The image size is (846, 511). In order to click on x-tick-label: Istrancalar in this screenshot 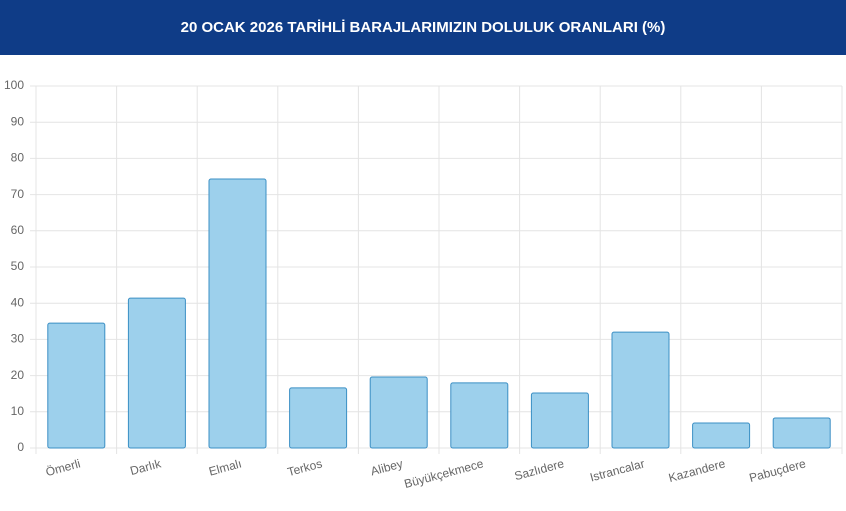, I will do `click(617, 470)`.